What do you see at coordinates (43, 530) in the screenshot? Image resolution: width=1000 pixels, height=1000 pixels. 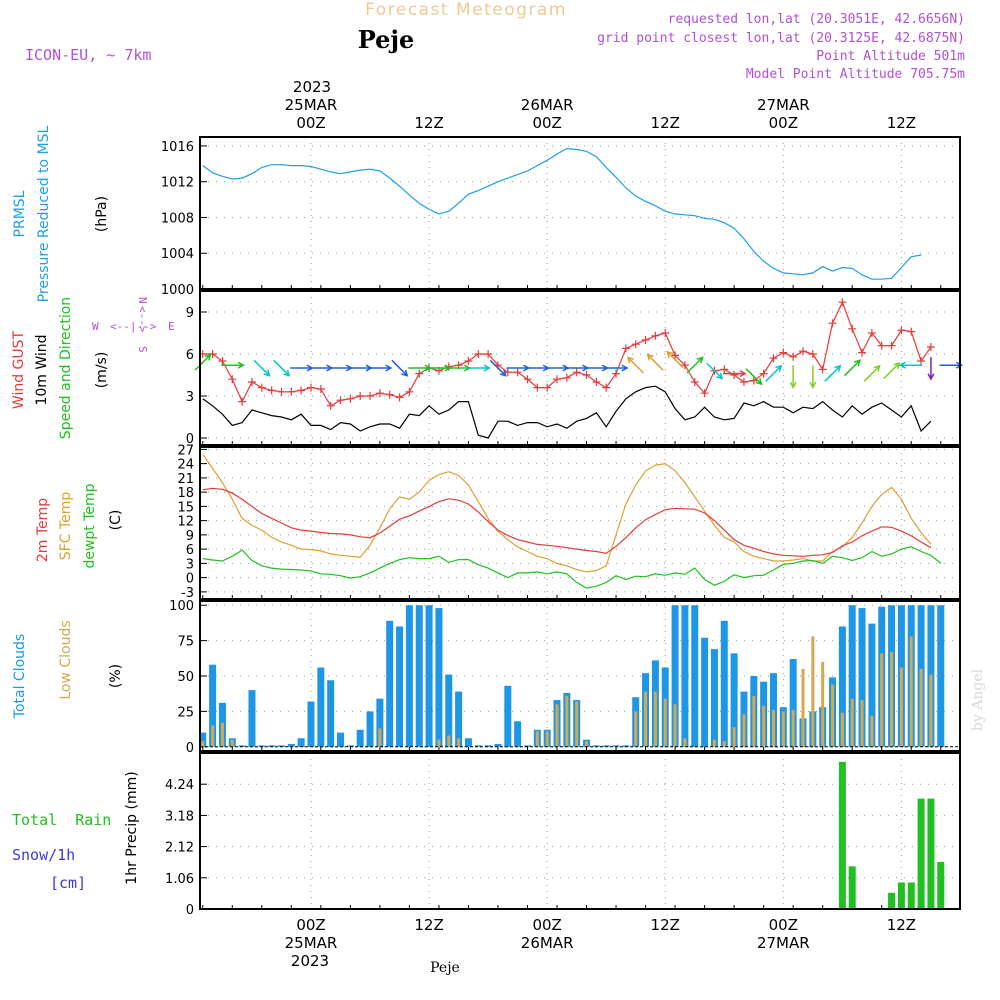 I see `temp-label-2m: 2m Temp` at bounding box center [43, 530].